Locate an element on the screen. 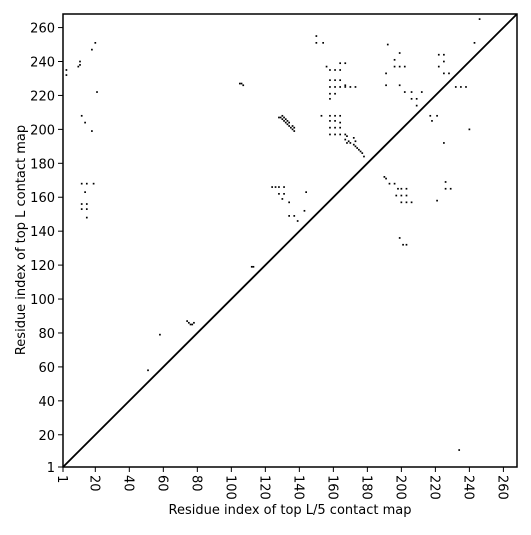  x-tick-label: 220 is located at coordinates (433, 487).